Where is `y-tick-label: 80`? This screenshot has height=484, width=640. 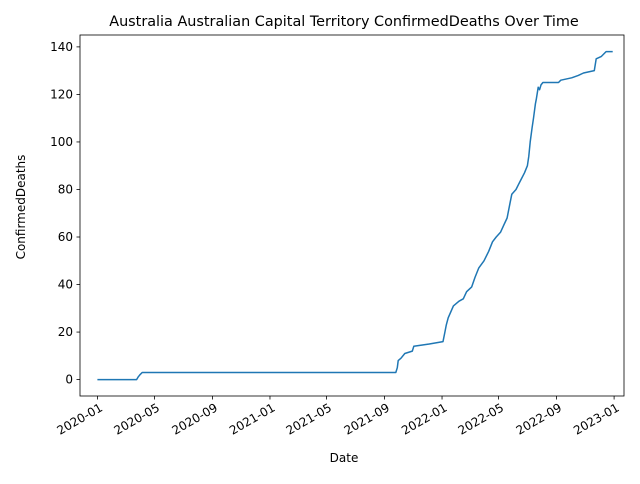 y-tick-label: 80 is located at coordinates (65, 189).